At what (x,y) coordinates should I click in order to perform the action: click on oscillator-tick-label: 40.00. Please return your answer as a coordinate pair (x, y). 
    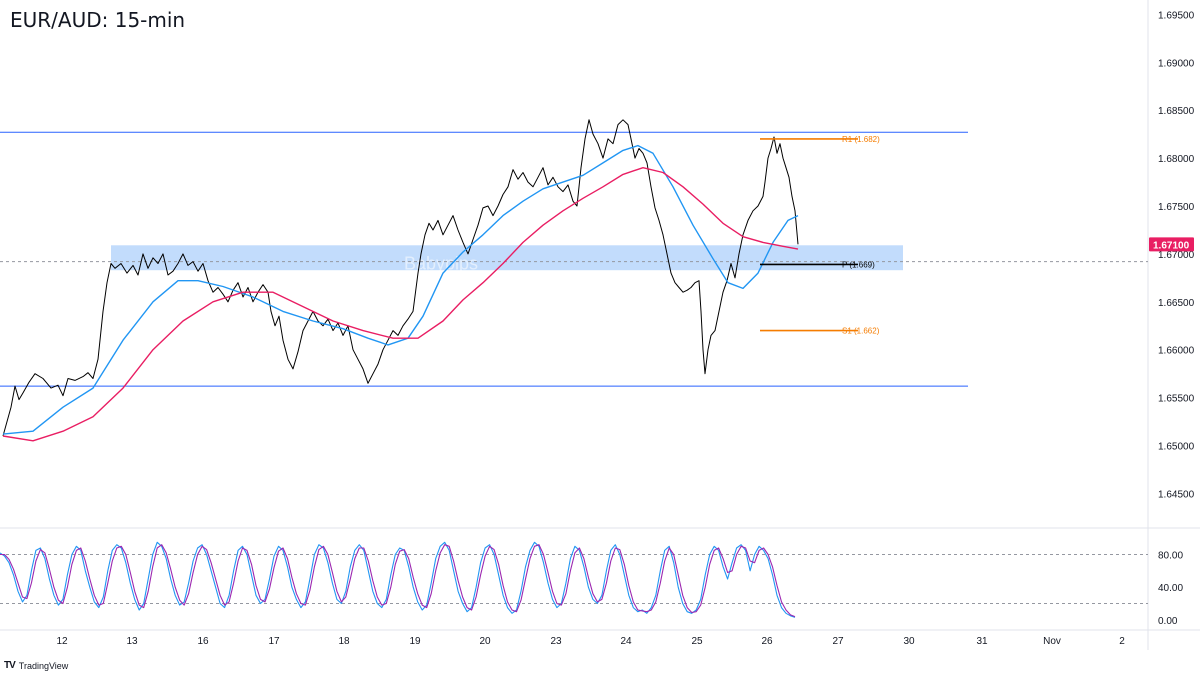
    Looking at the image, I should click on (1170, 588).